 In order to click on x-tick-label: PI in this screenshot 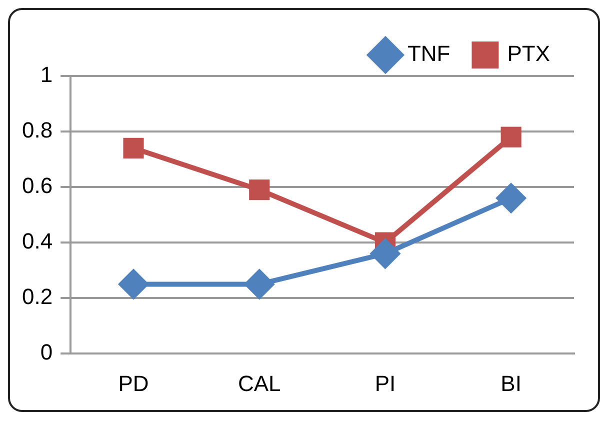, I will do `click(385, 383)`.